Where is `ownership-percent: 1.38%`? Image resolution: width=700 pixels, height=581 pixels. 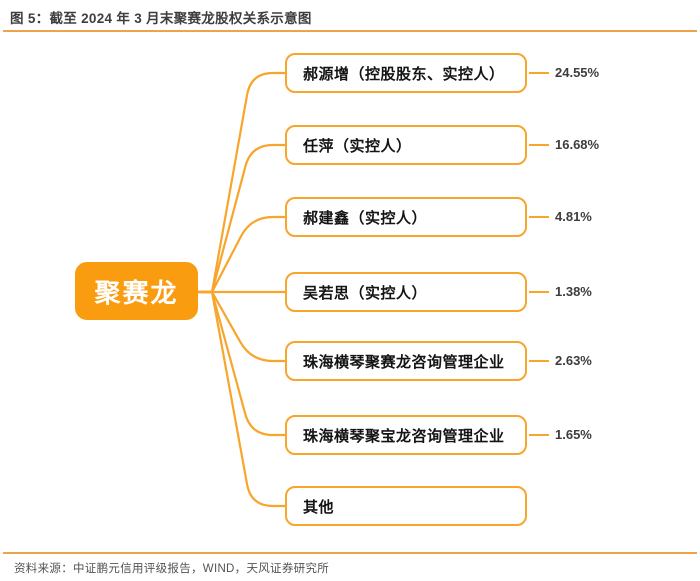 ownership-percent: 1.38% is located at coordinates (573, 291).